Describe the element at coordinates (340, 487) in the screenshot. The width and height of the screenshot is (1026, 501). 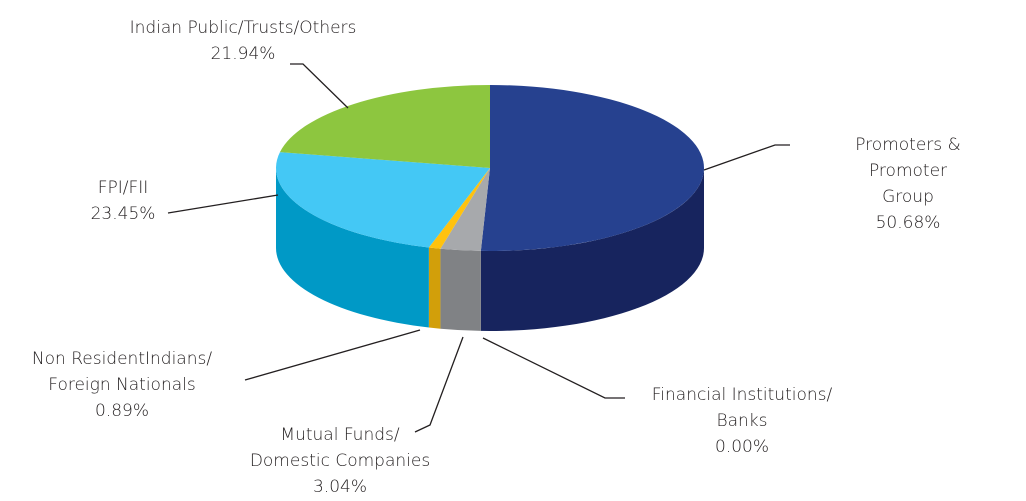
I see `slice-value: 3.04%` at that location.